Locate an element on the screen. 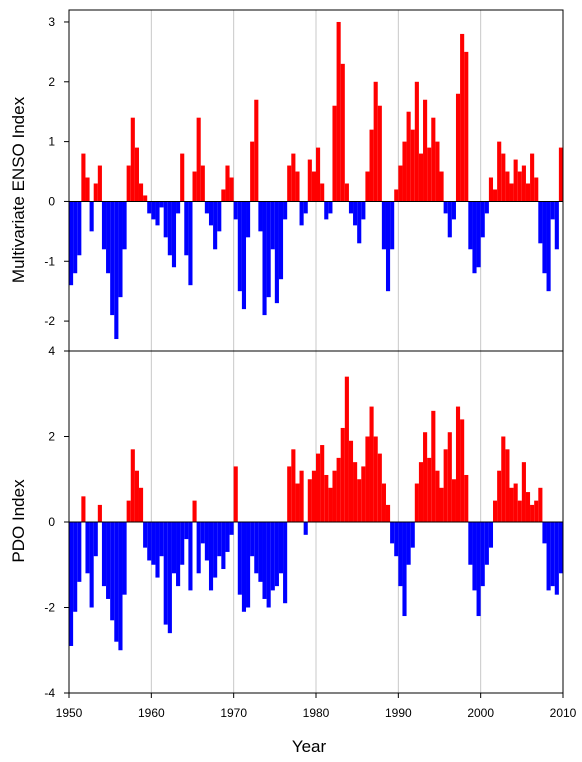  enso-y-axis-label: Multivariate ENSO Index is located at coordinates (18, 189).